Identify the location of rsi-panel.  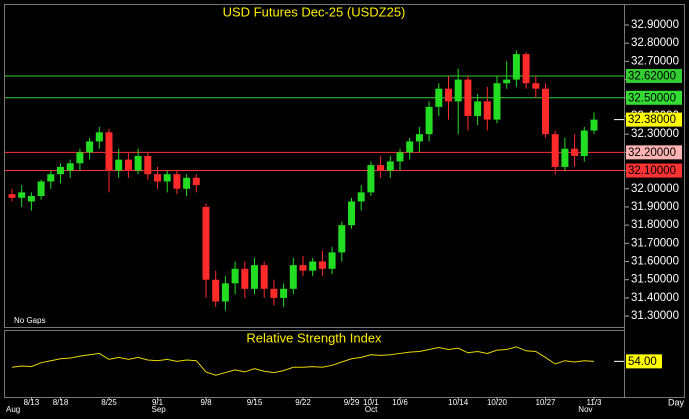
(314, 364).